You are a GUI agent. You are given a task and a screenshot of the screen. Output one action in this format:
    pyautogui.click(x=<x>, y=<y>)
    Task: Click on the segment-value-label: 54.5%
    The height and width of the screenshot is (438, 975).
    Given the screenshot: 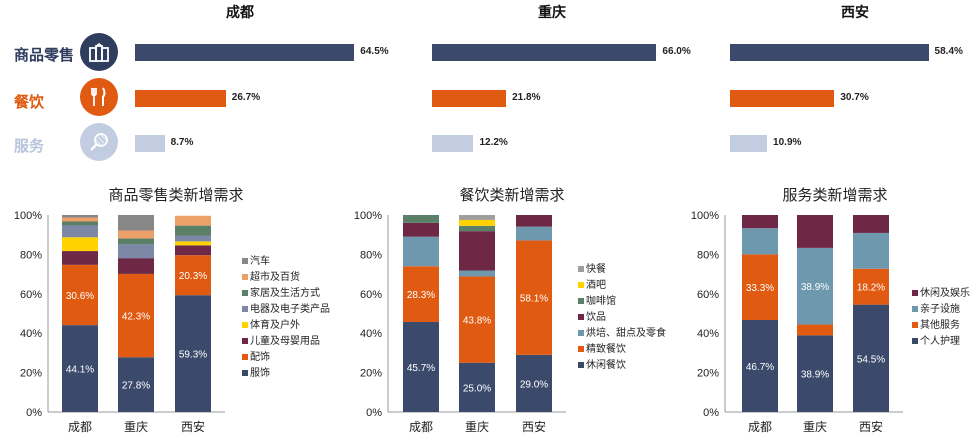 What is the action you would take?
    pyautogui.click(x=871, y=359)
    